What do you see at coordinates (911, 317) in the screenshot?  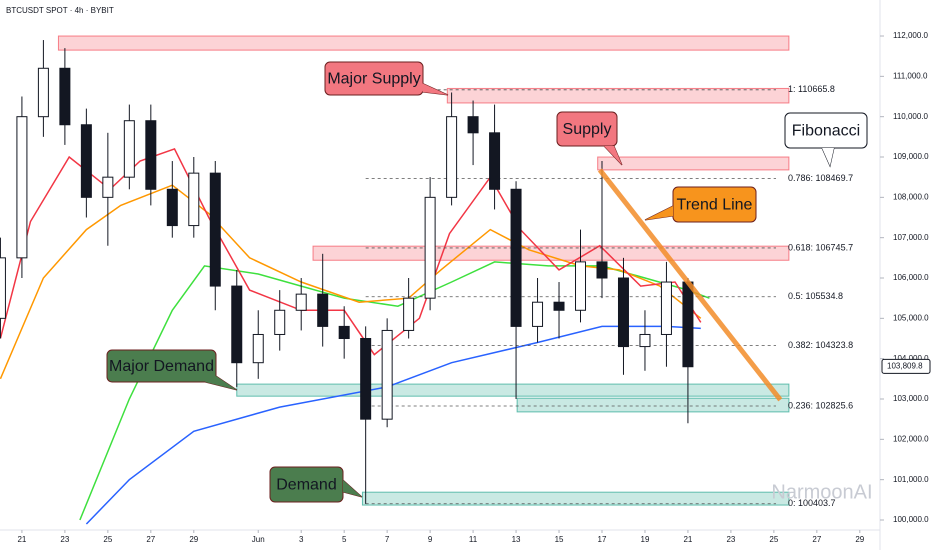 I see `y-tick-label: 105,000.0` at bounding box center [911, 317].